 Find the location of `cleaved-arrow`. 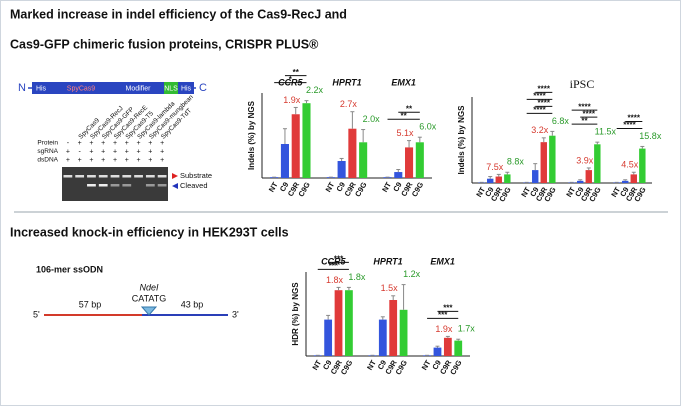

cleaved-arrow is located at coordinates (175, 186).